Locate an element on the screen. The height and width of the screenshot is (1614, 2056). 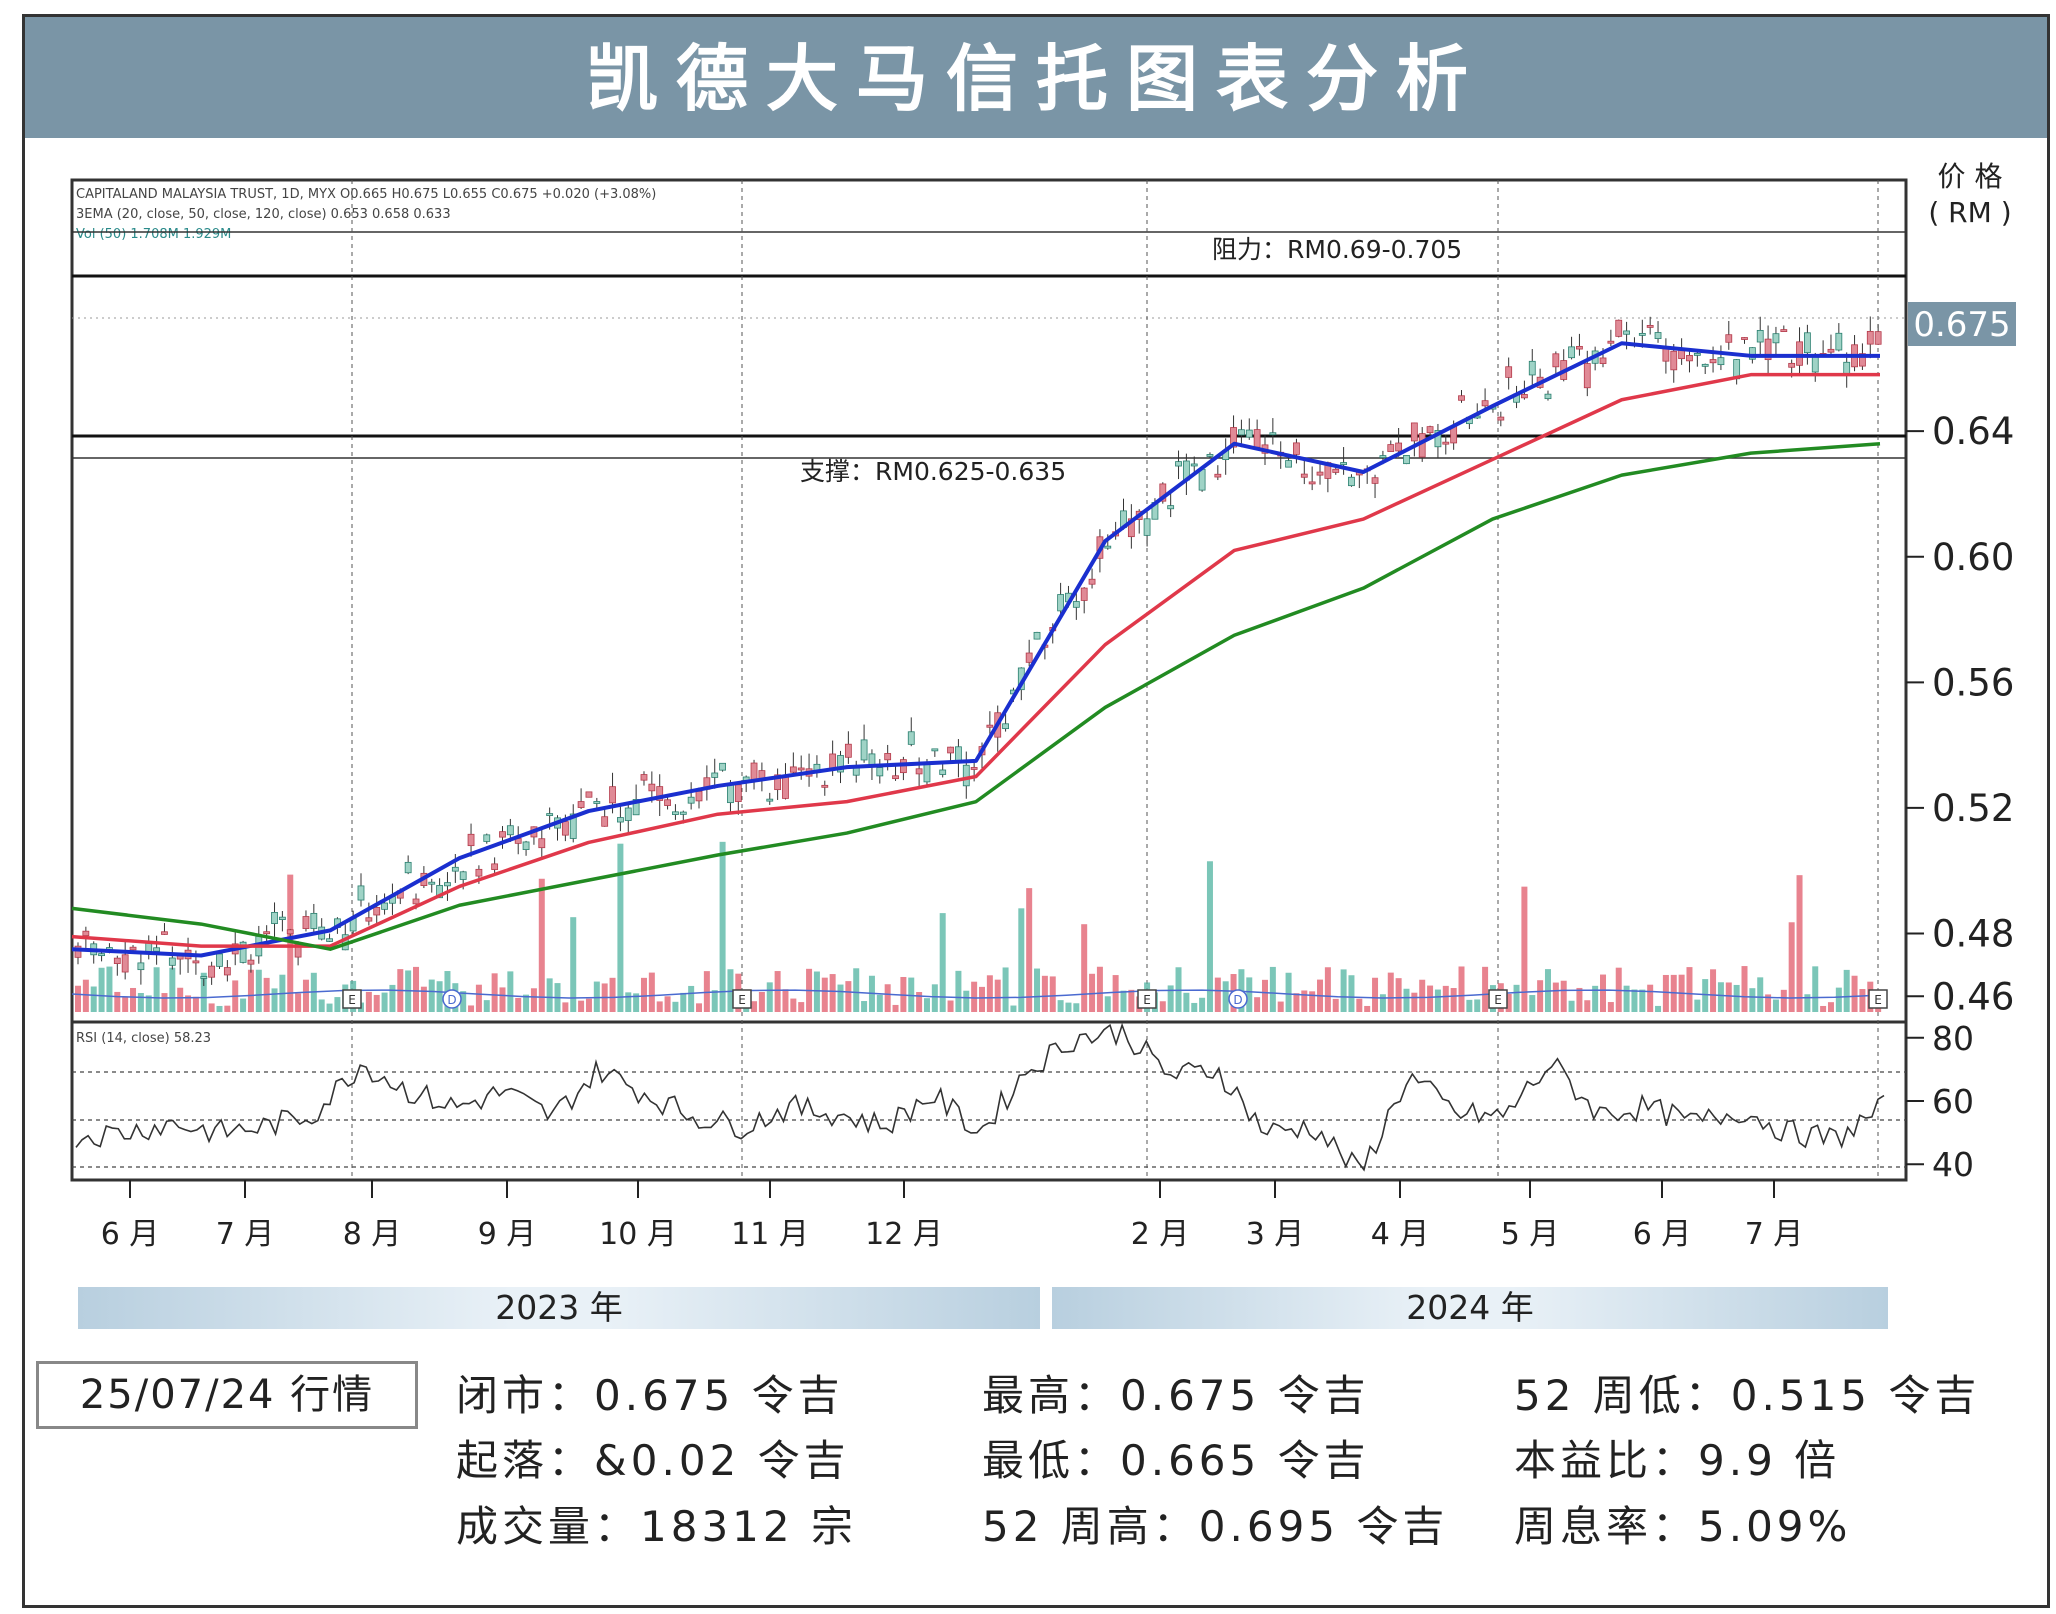
year-label-2024: 2024 年 is located at coordinates (1470, 1307).